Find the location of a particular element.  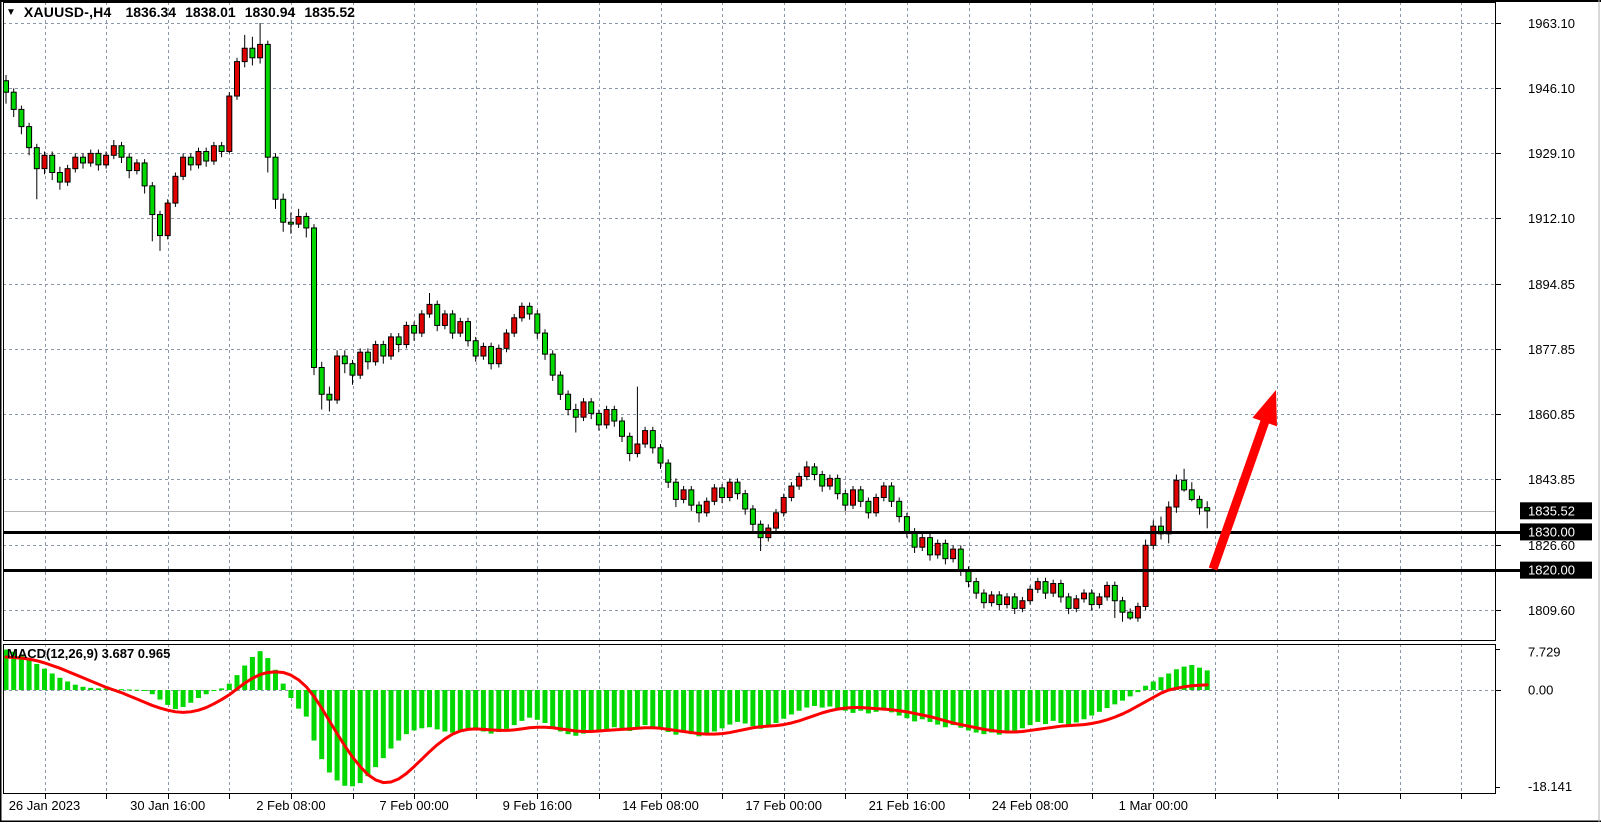

time-axis-label: 24 Feb 08:00 is located at coordinates (1030, 805).